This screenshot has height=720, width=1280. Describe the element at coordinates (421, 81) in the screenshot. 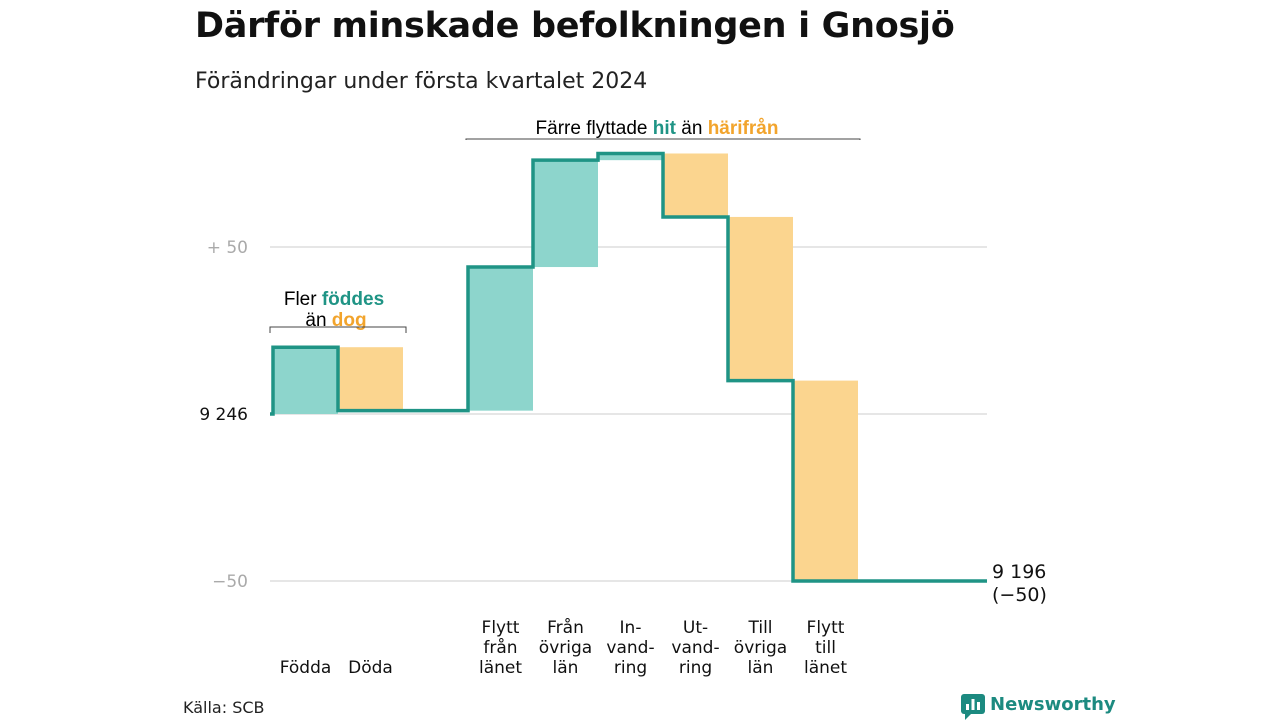

I see `chart-subtitle: Förändringar under första kvartalet 2024` at that location.